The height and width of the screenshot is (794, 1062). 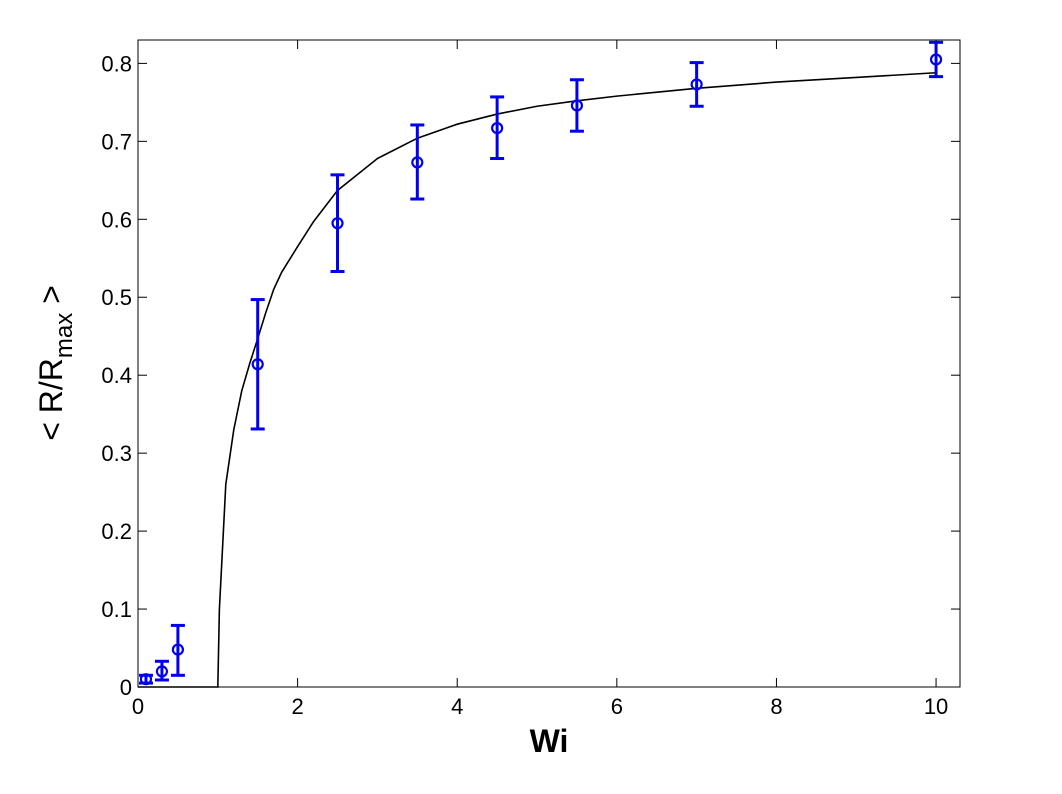 I want to click on y-tick-label: 0.3, so click(x=116, y=453).